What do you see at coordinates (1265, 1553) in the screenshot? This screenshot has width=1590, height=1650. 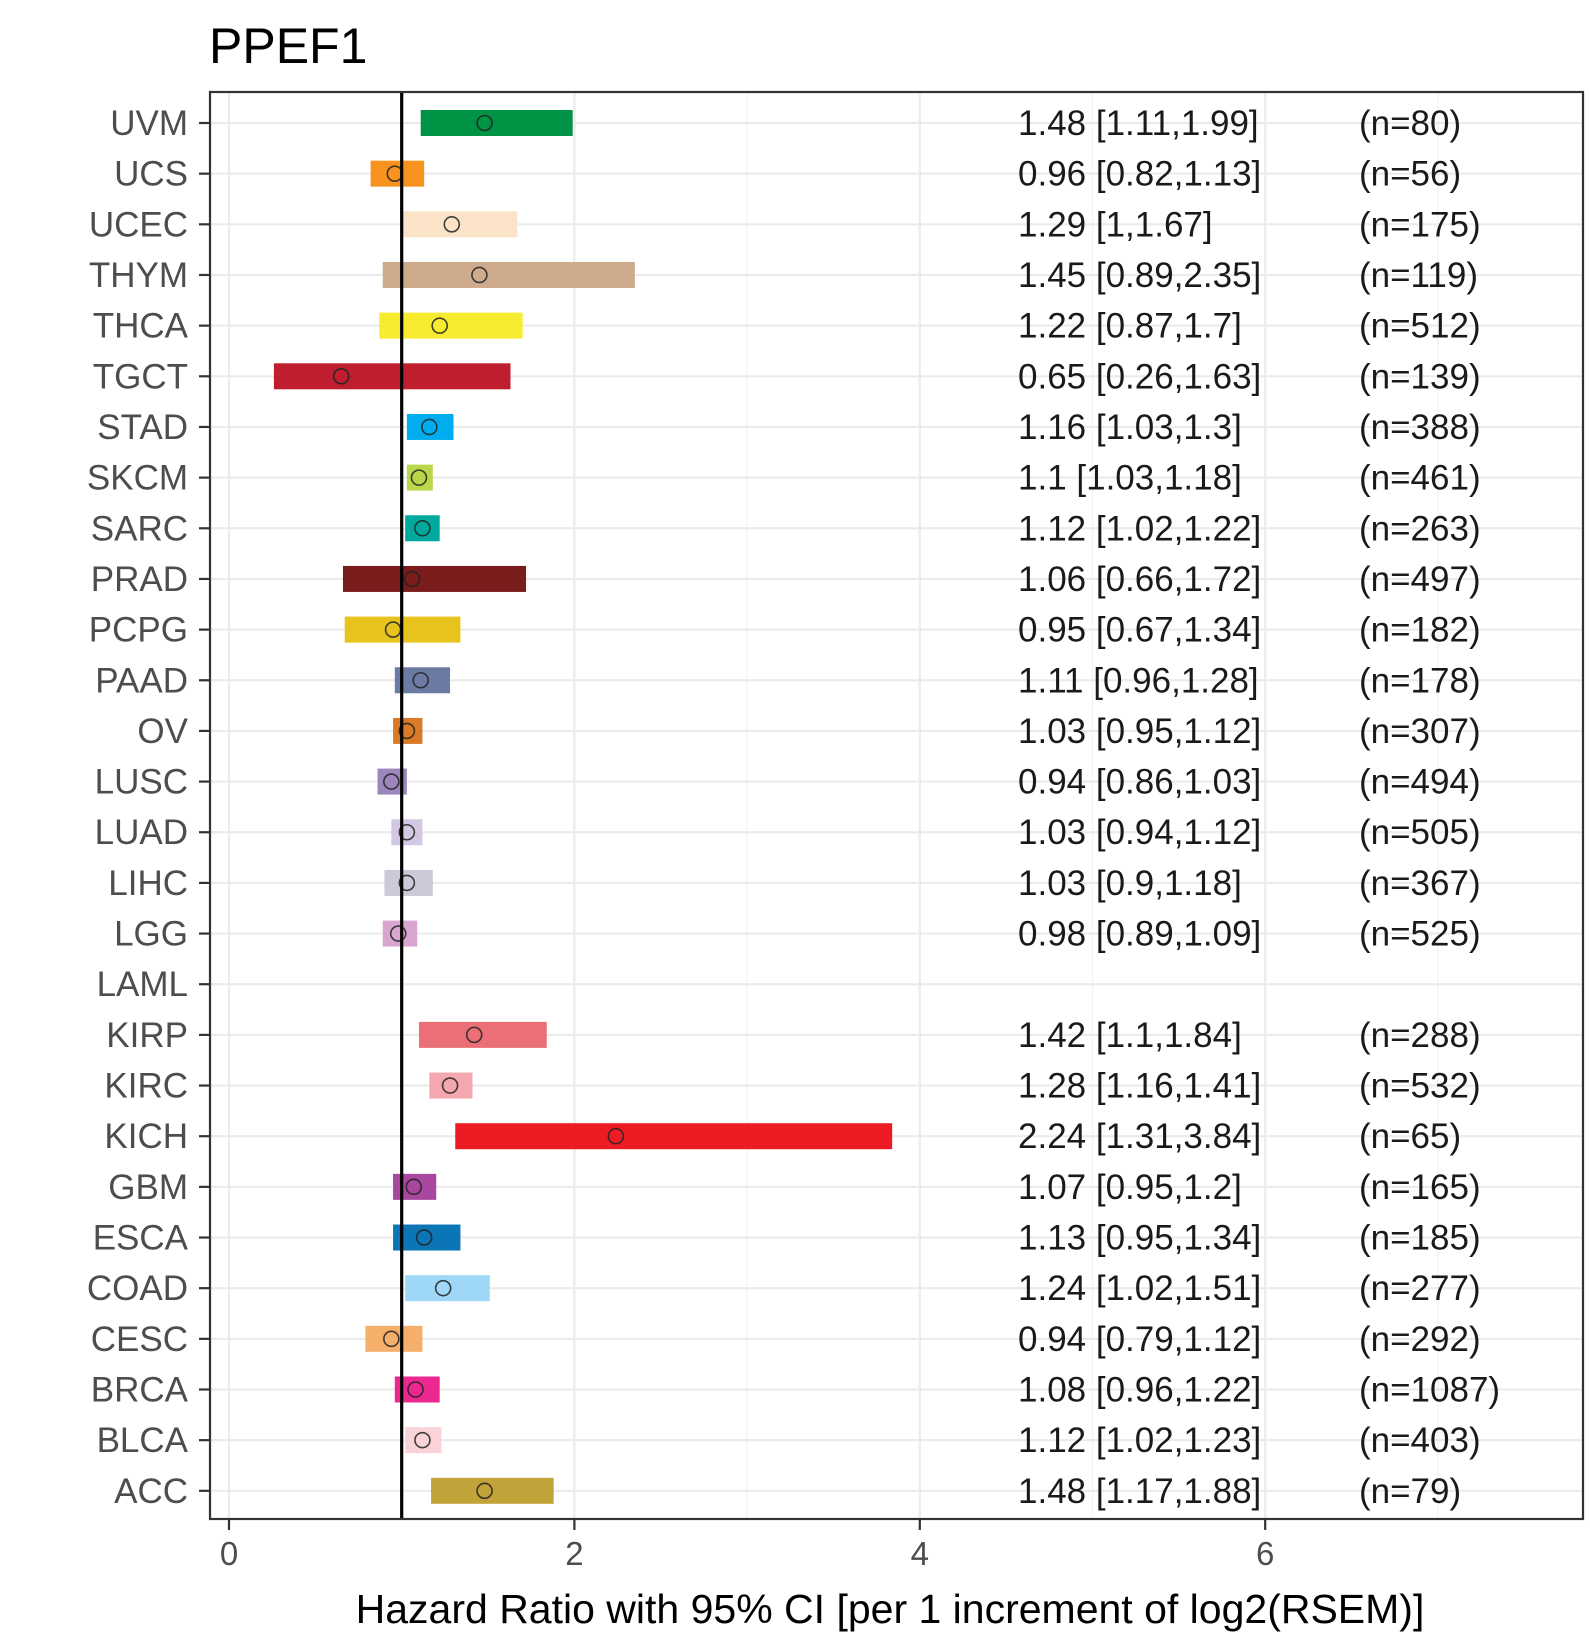 I see `x-tick-label: 6` at bounding box center [1265, 1553].